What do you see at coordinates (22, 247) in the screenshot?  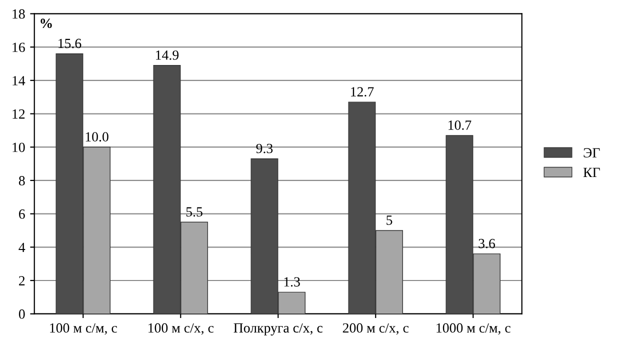 I see `y-tick-label: 4` at bounding box center [22, 247].